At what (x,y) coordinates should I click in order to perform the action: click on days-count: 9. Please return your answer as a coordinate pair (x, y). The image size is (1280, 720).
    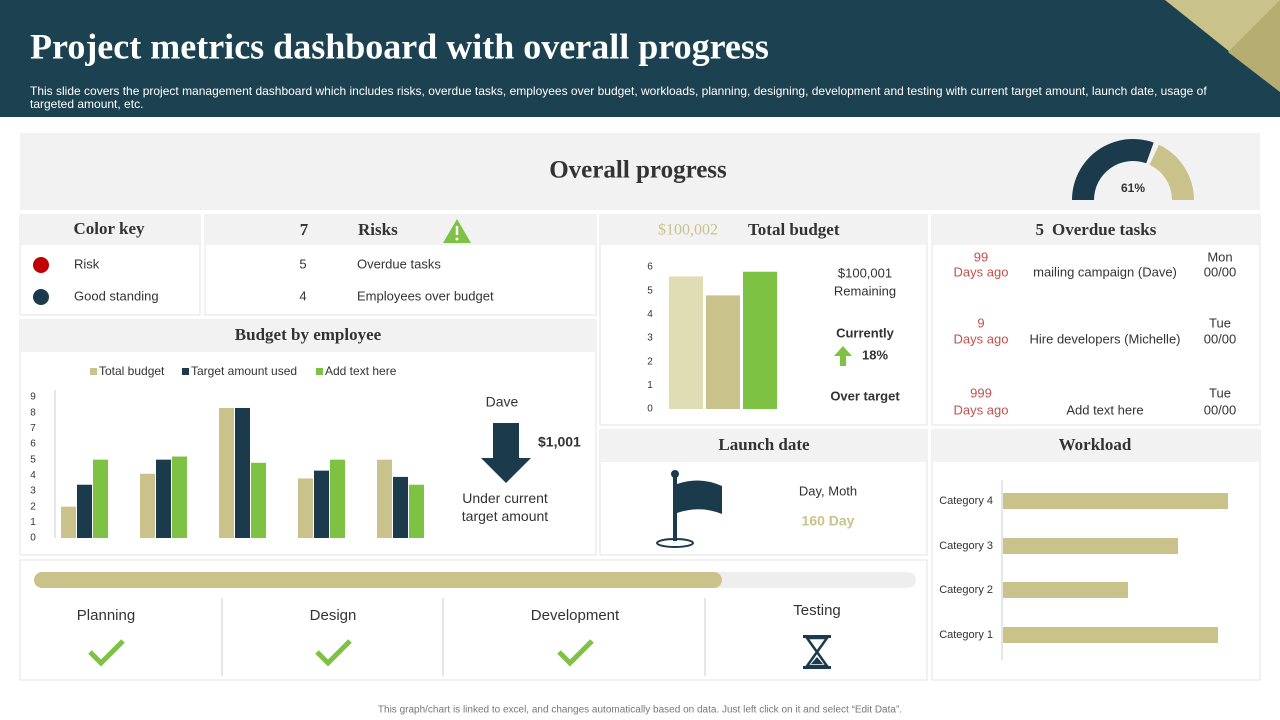
    Looking at the image, I should click on (980, 322).